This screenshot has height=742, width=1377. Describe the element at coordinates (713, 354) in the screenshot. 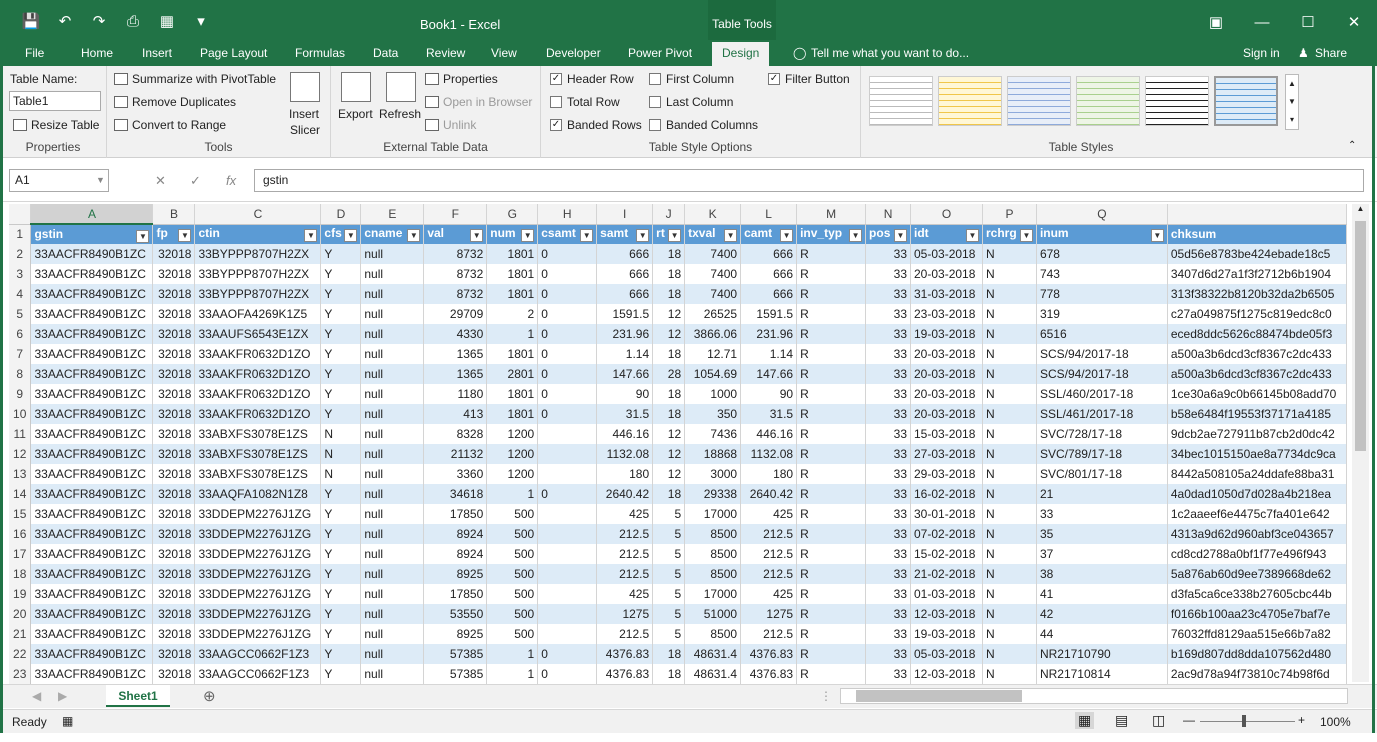

I see `table-cell: 12.71` at that location.